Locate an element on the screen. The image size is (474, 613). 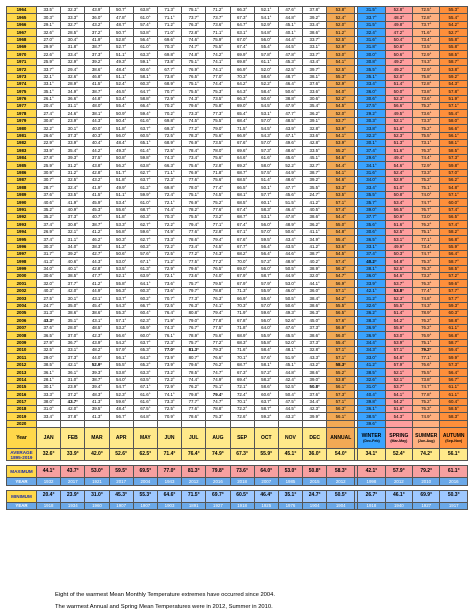
temperature-cell: 35.0° is located at coordinates (73, 306).